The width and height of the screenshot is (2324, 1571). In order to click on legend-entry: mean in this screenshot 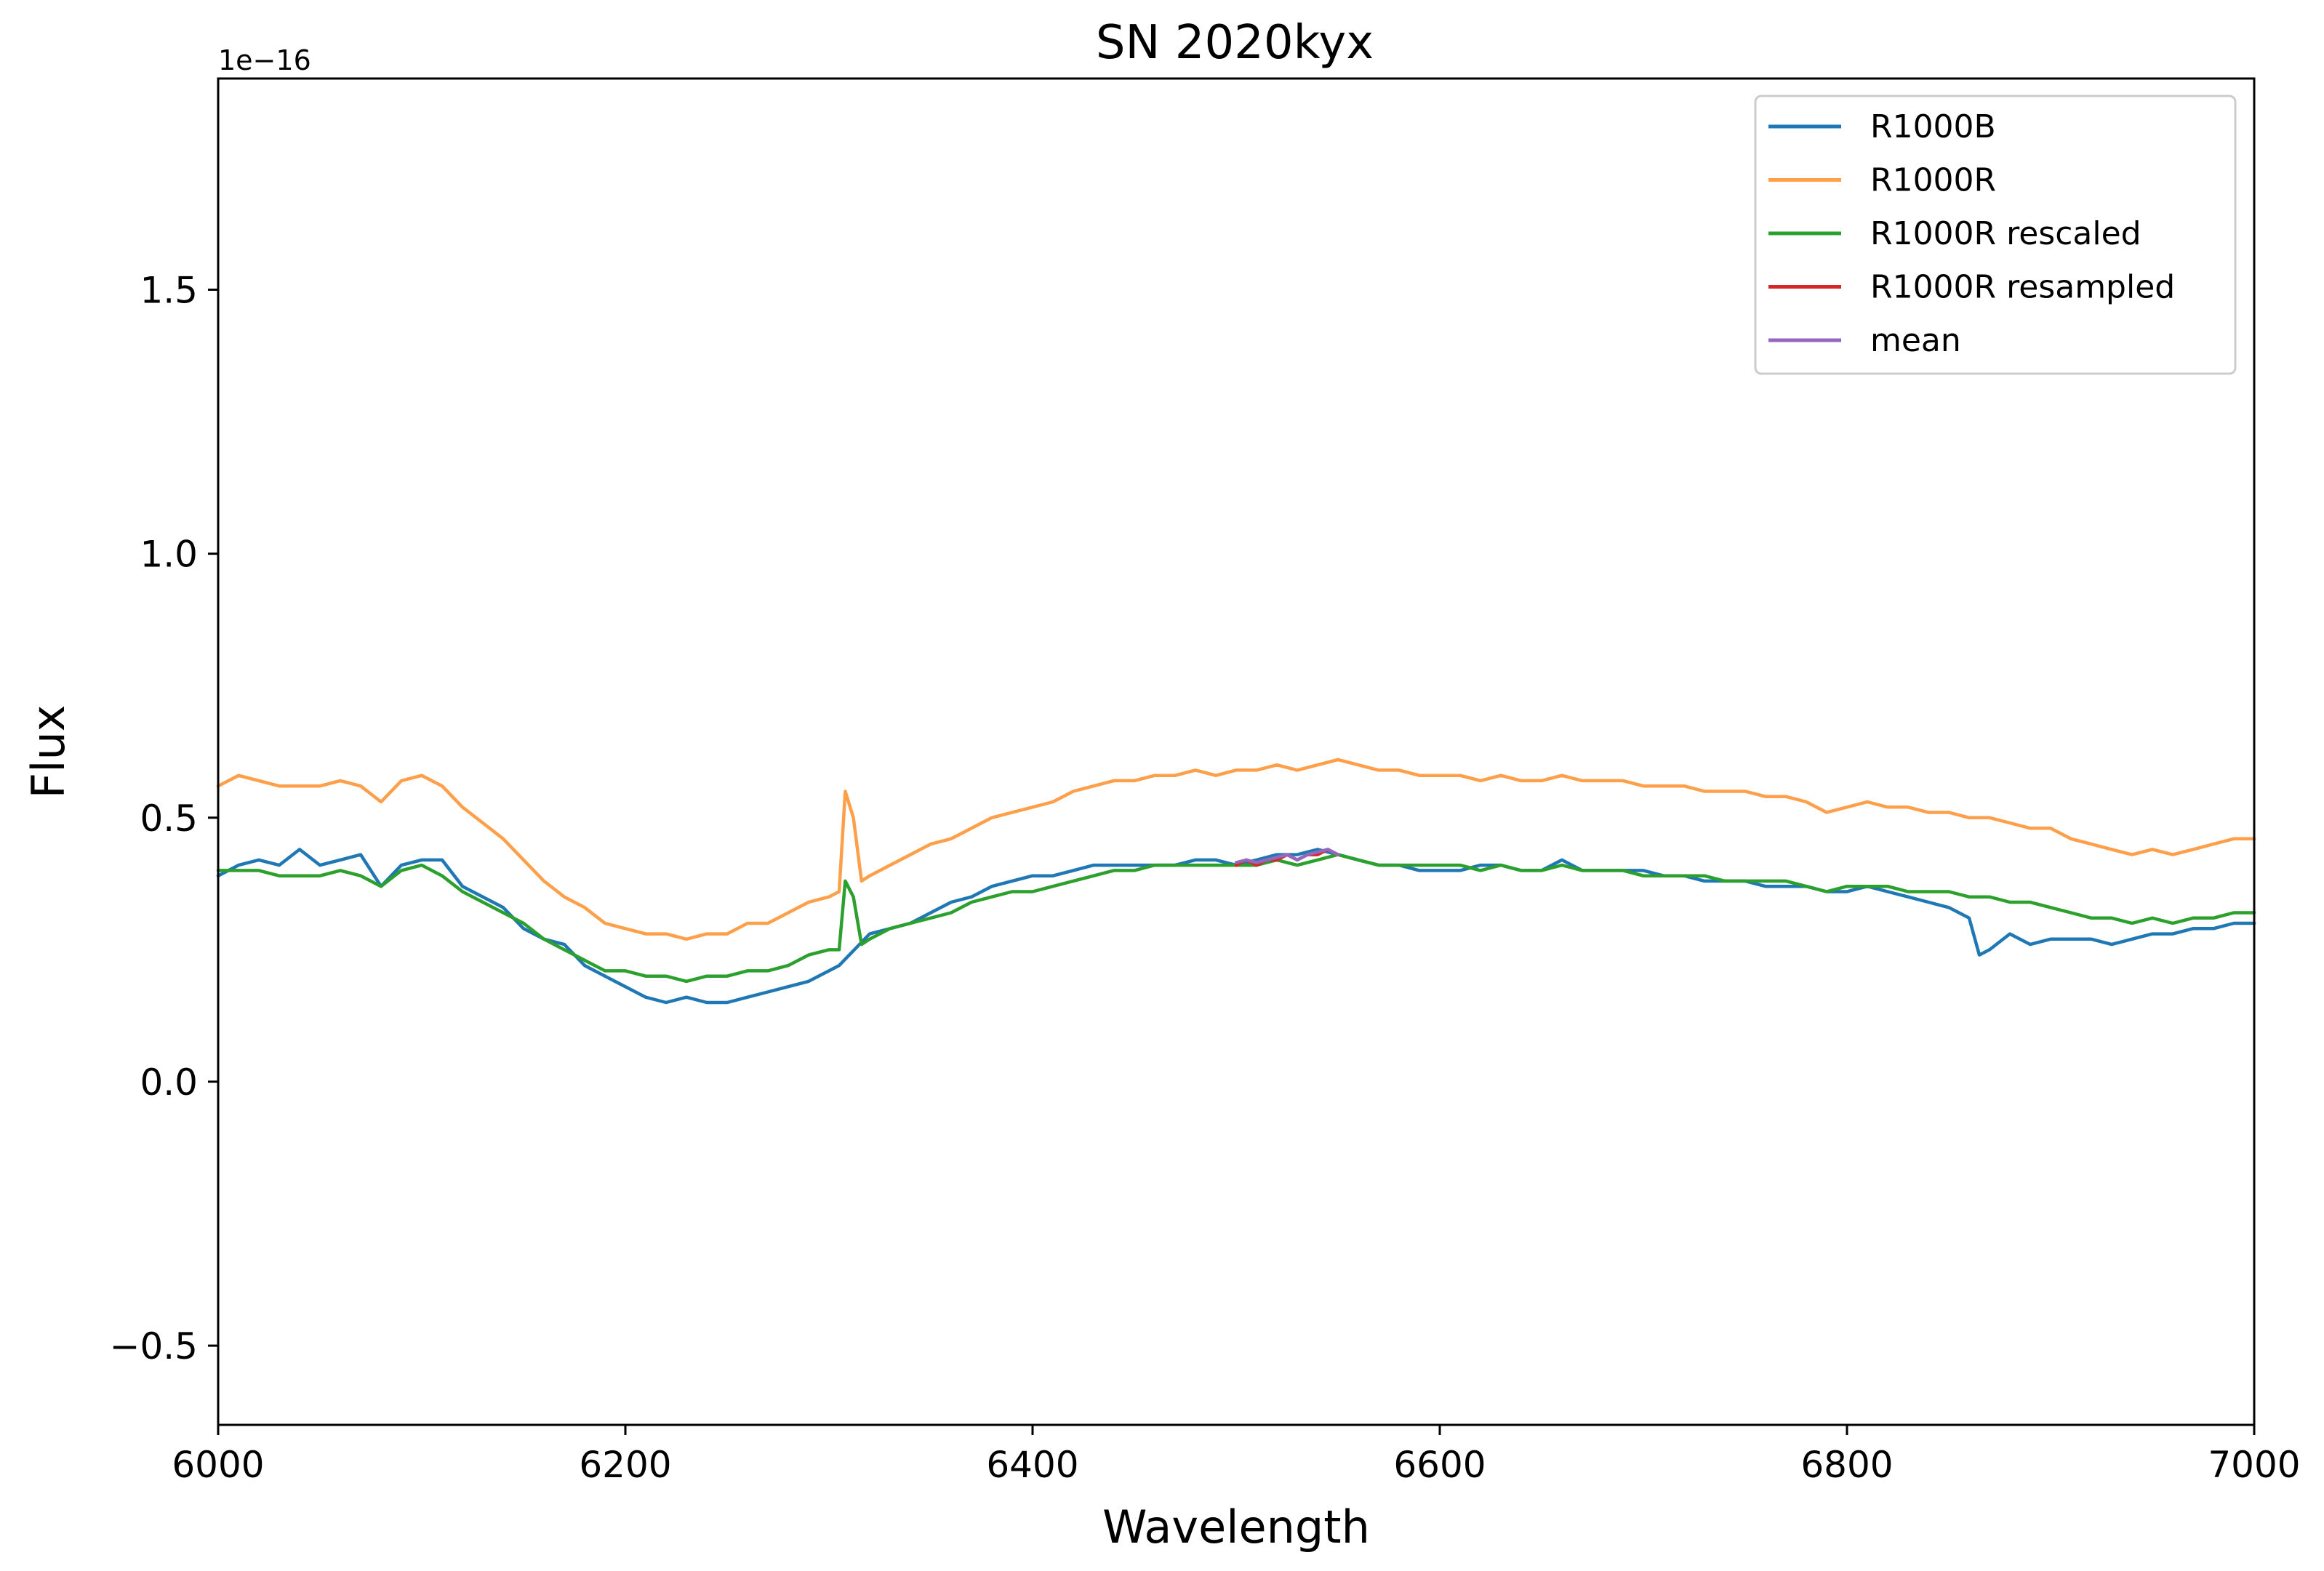, I will do `click(1915, 340)`.